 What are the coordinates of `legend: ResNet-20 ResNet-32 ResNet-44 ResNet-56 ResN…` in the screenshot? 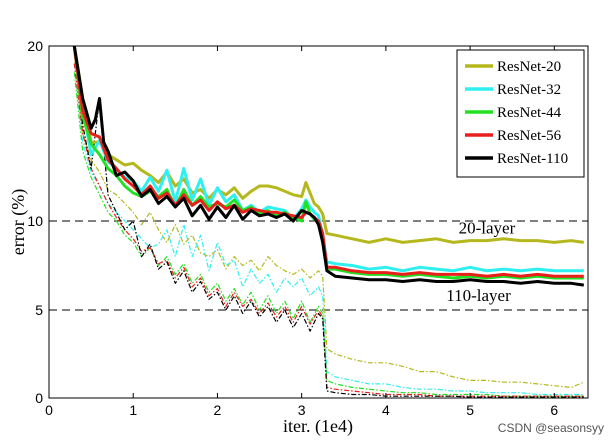 It's located at (520, 113).